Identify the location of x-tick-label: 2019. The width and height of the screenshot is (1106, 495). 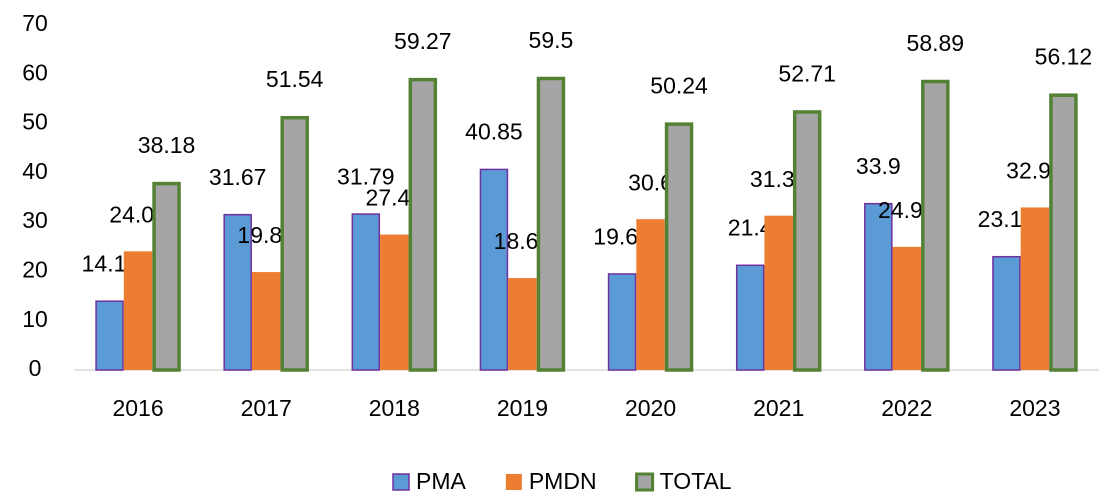
(522, 408).